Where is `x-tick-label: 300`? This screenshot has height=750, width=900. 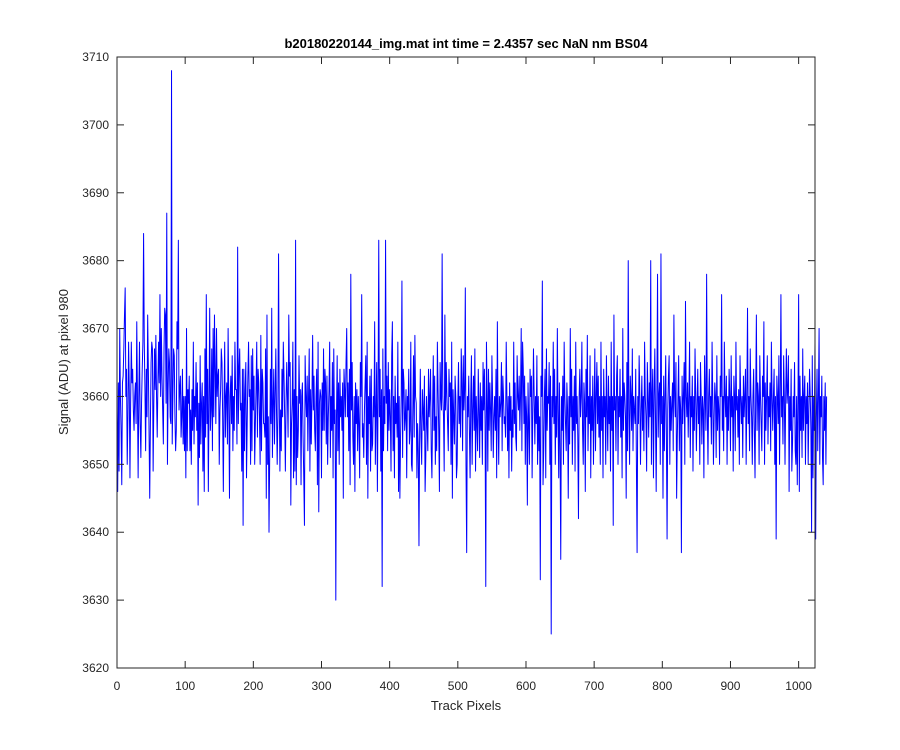 x-tick-label: 300 is located at coordinates (321, 686).